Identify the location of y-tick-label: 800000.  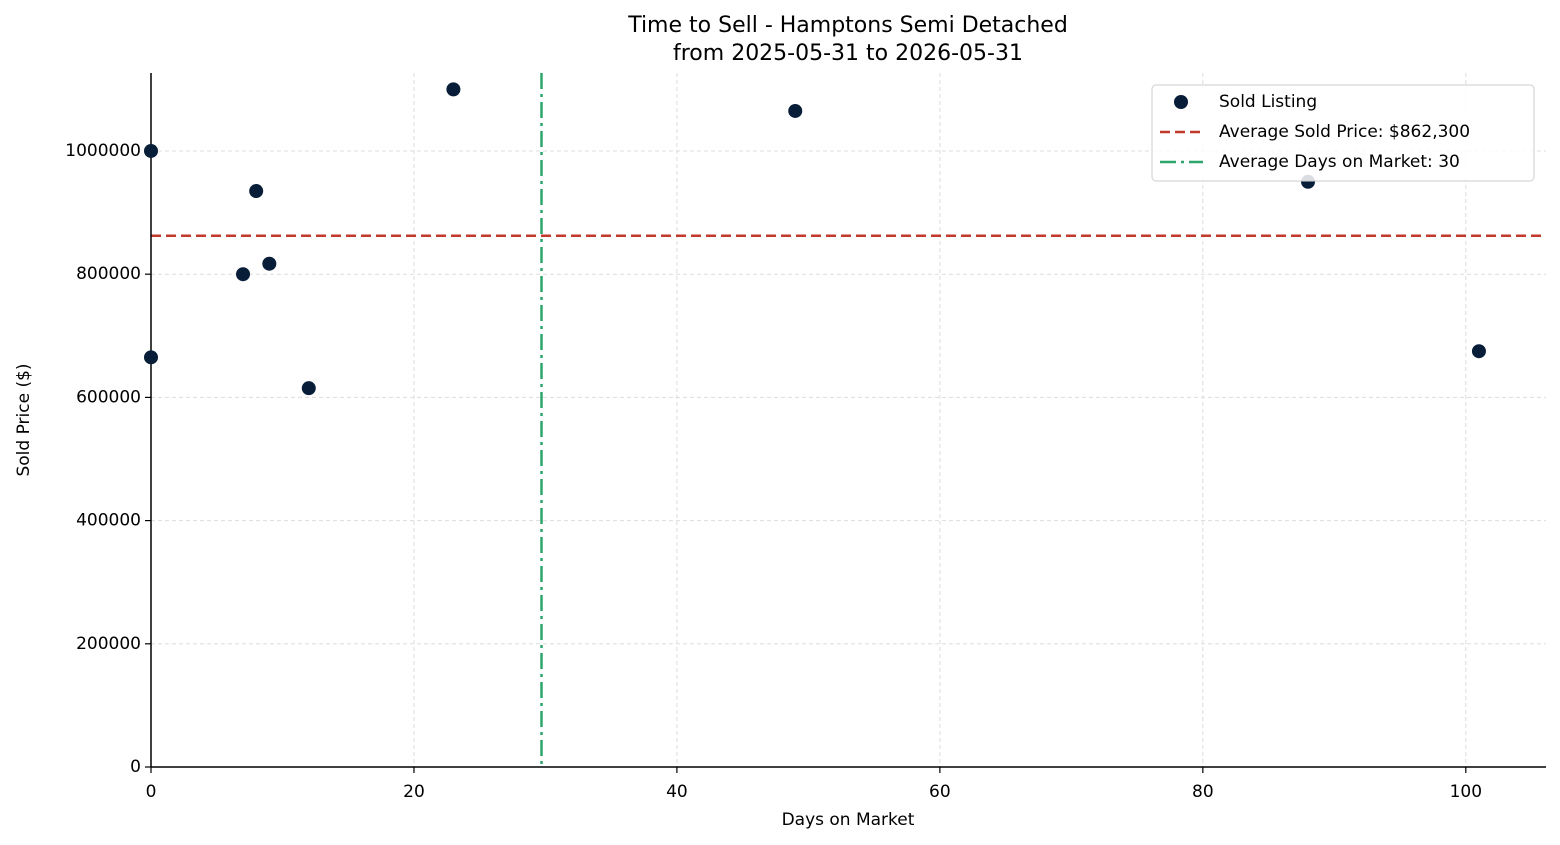
(108, 274).